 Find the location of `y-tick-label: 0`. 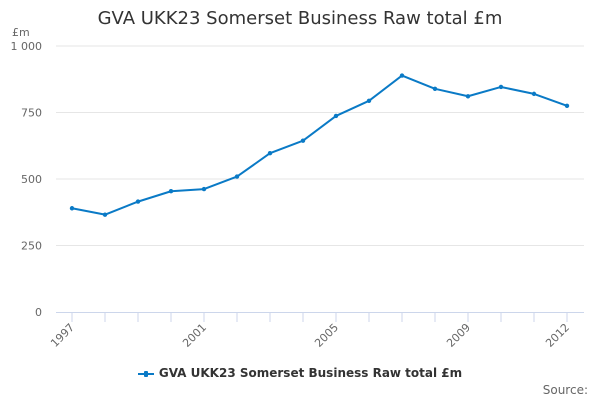

y-tick-label: 0 is located at coordinates (38, 312).